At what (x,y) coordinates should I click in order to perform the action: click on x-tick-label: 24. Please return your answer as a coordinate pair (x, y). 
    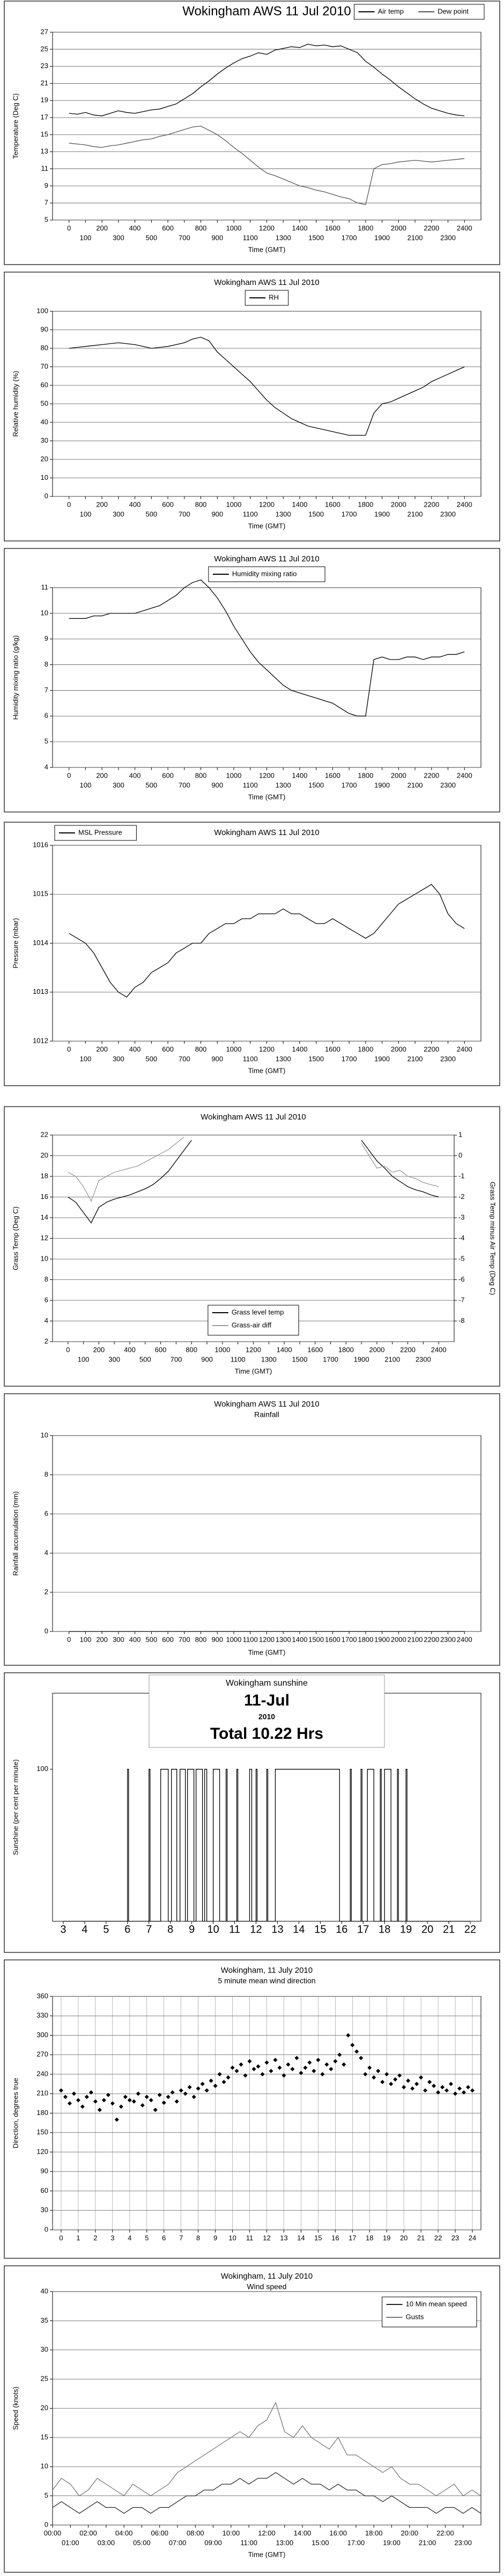
    Looking at the image, I should click on (472, 2238).